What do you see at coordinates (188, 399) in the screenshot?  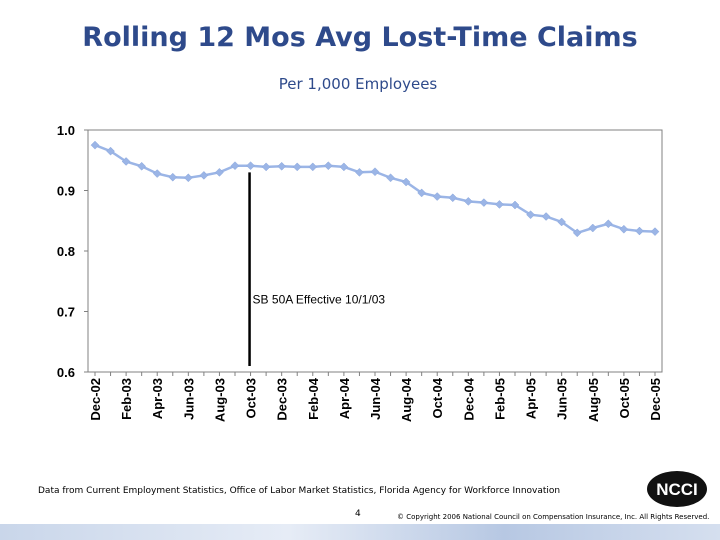 I see `x-tick-label: Jun-03` at bounding box center [188, 399].